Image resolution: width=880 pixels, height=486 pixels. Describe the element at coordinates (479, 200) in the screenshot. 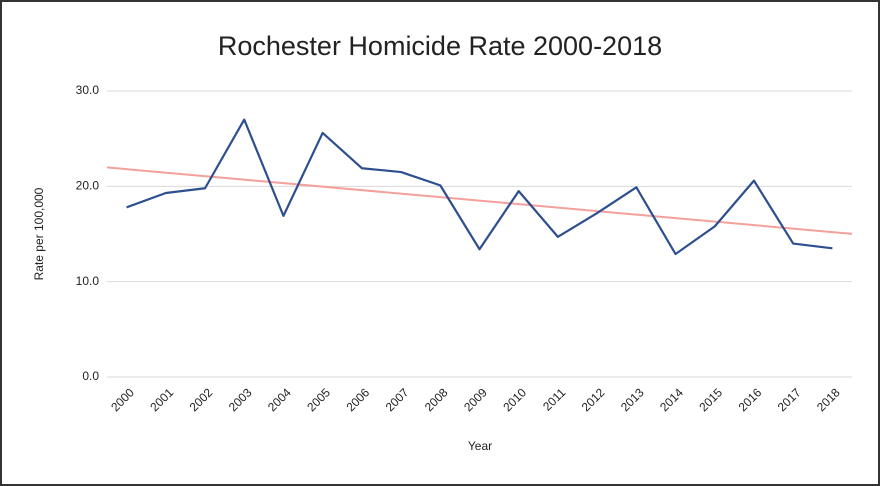

I see `trendline` at that location.